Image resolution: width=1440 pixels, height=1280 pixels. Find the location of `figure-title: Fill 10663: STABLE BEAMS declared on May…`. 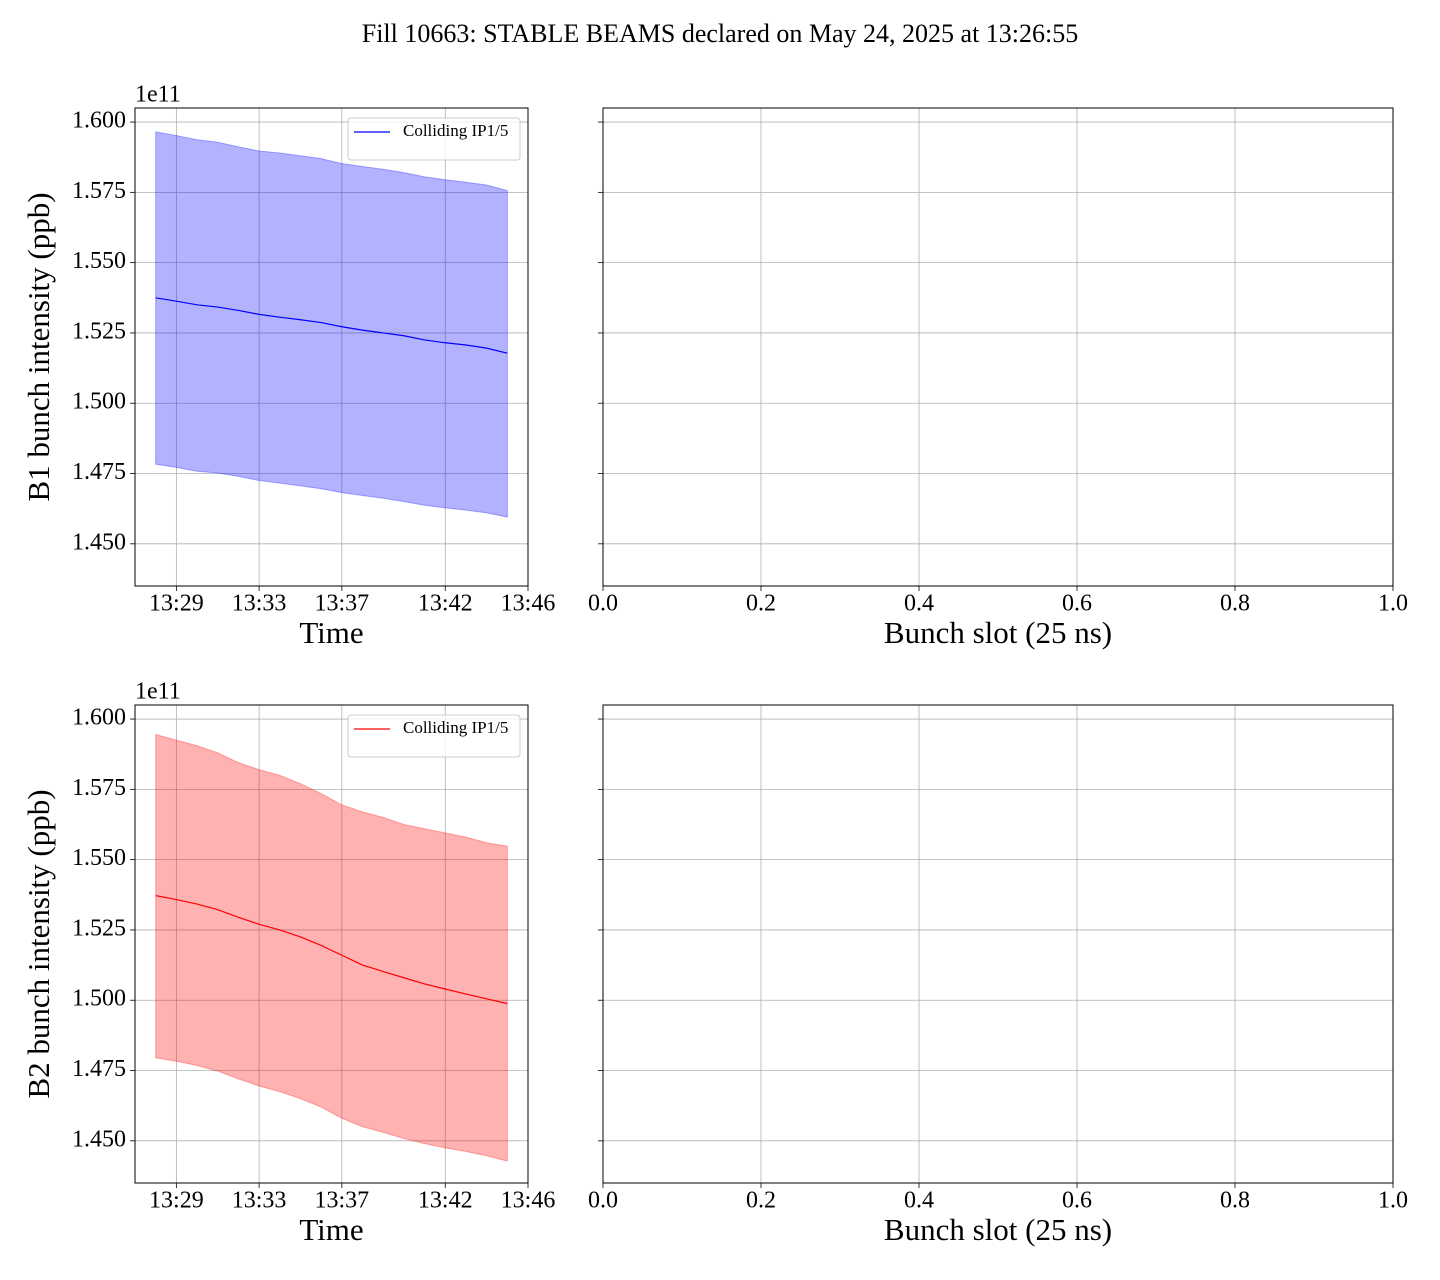

figure-title: Fill 10663: STABLE BEAMS declared on May… is located at coordinates (720, 33).